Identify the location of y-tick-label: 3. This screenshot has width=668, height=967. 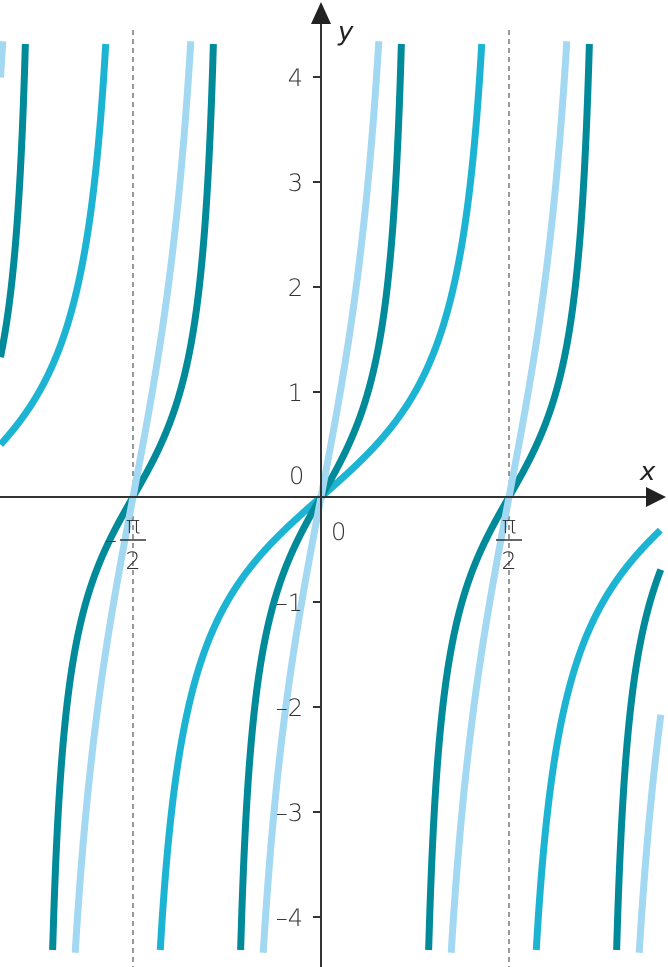
(295, 183).